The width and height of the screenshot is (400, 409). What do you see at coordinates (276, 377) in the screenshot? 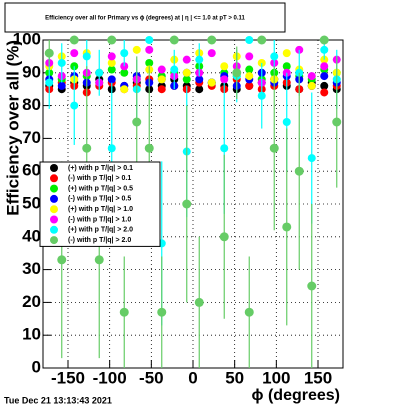
I see `x-tick-label: 100` at bounding box center [276, 377].